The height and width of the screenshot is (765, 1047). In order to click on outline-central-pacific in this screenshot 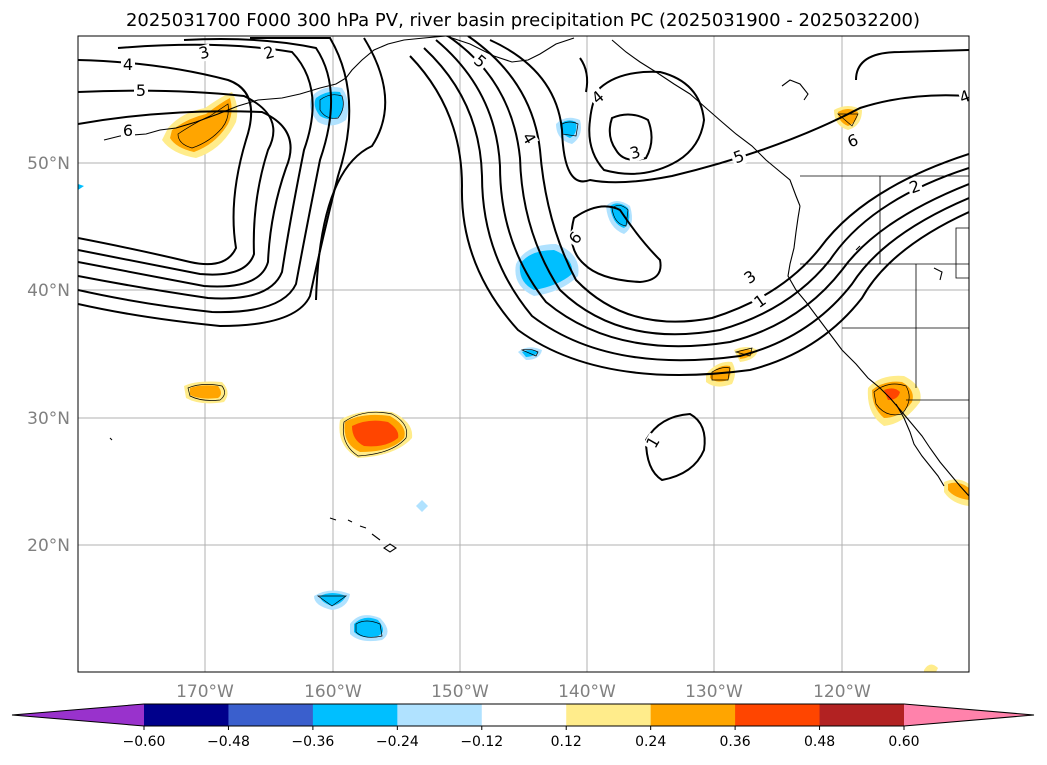, I will do `click(375, 434)`.